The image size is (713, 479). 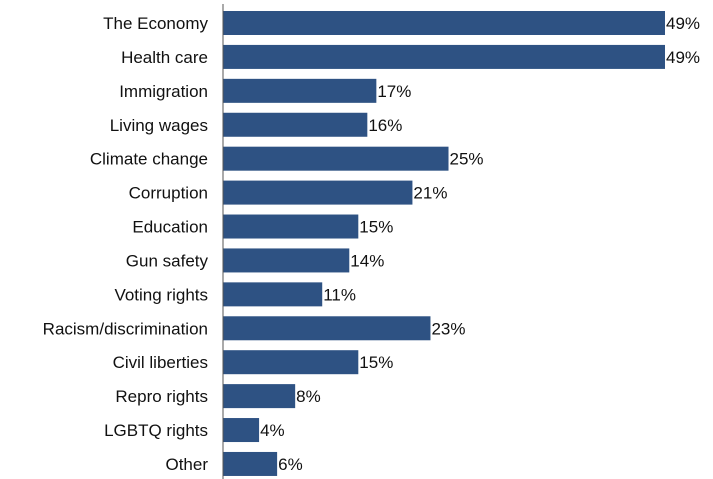 I want to click on category-label: LGBTQ rights, so click(x=156, y=430).